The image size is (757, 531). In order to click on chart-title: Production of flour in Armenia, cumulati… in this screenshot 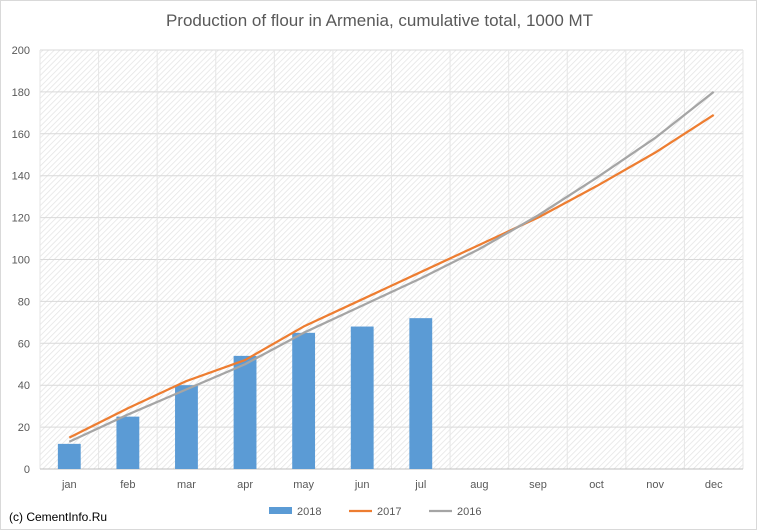, I will do `click(379, 20)`.